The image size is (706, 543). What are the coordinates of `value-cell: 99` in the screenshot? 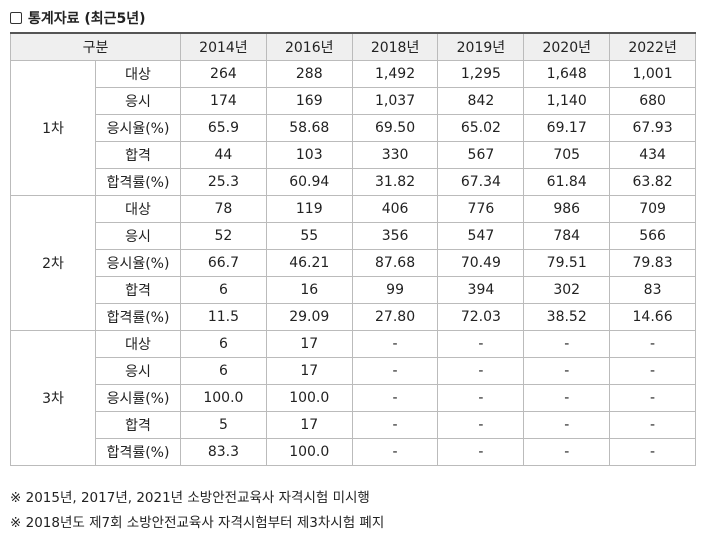 It's located at (395, 290).